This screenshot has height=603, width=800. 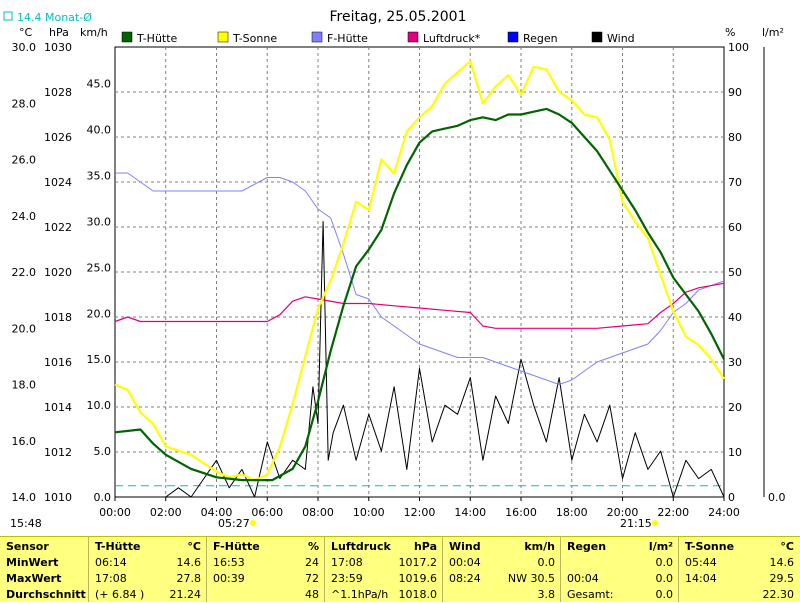 What do you see at coordinates (782, 578) in the screenshot?
I see `max-value: 29.5` at bounding box center [782, 578].